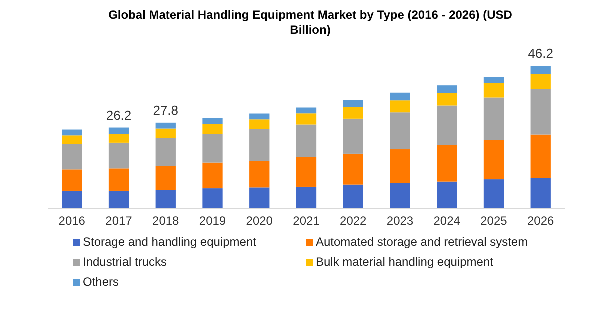 This screenshot has height=320, width=601. What do you see at coordinates (400, 221) in the screenshot?
I see `x-tick-label: 2023` at bounding box center [400, 221].